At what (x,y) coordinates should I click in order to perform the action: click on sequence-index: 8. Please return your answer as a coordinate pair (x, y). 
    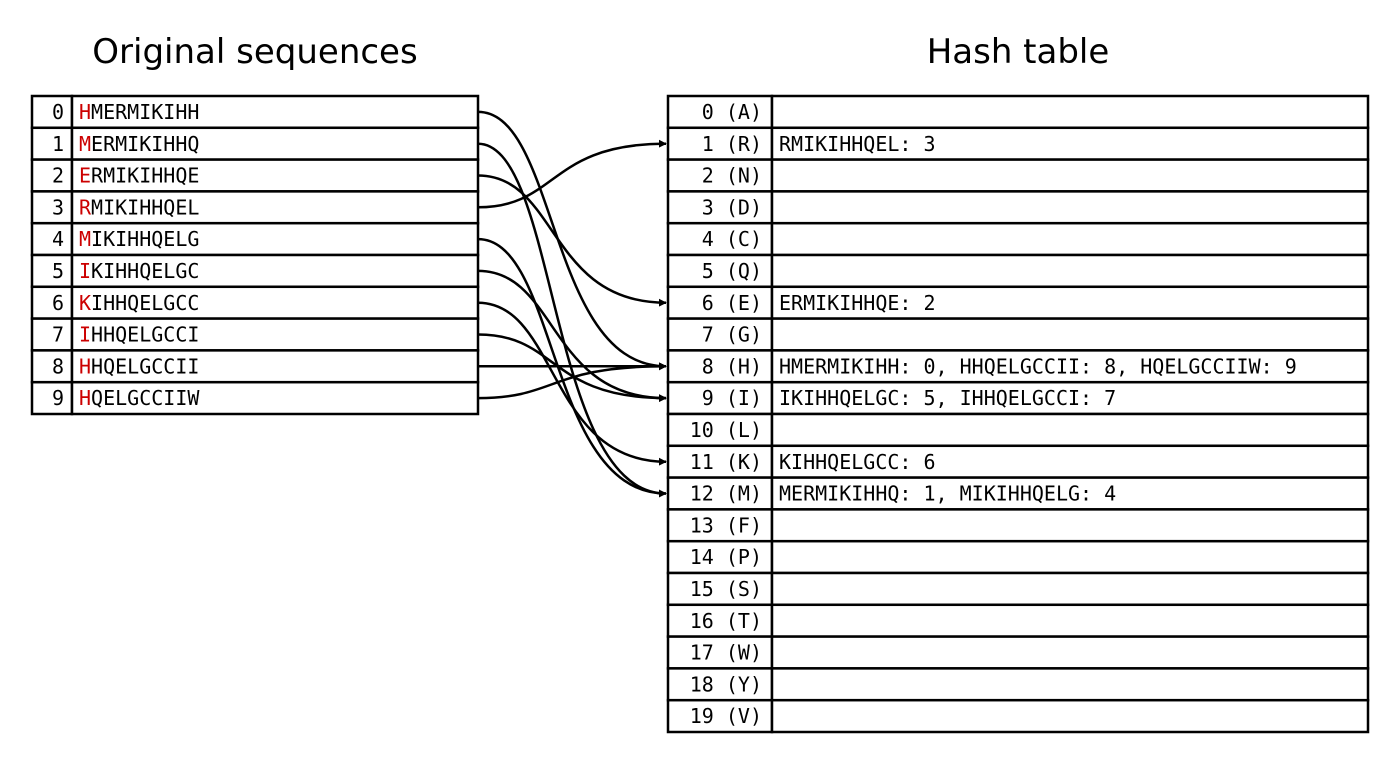
    Looking at the image, I should click on (58, 366).